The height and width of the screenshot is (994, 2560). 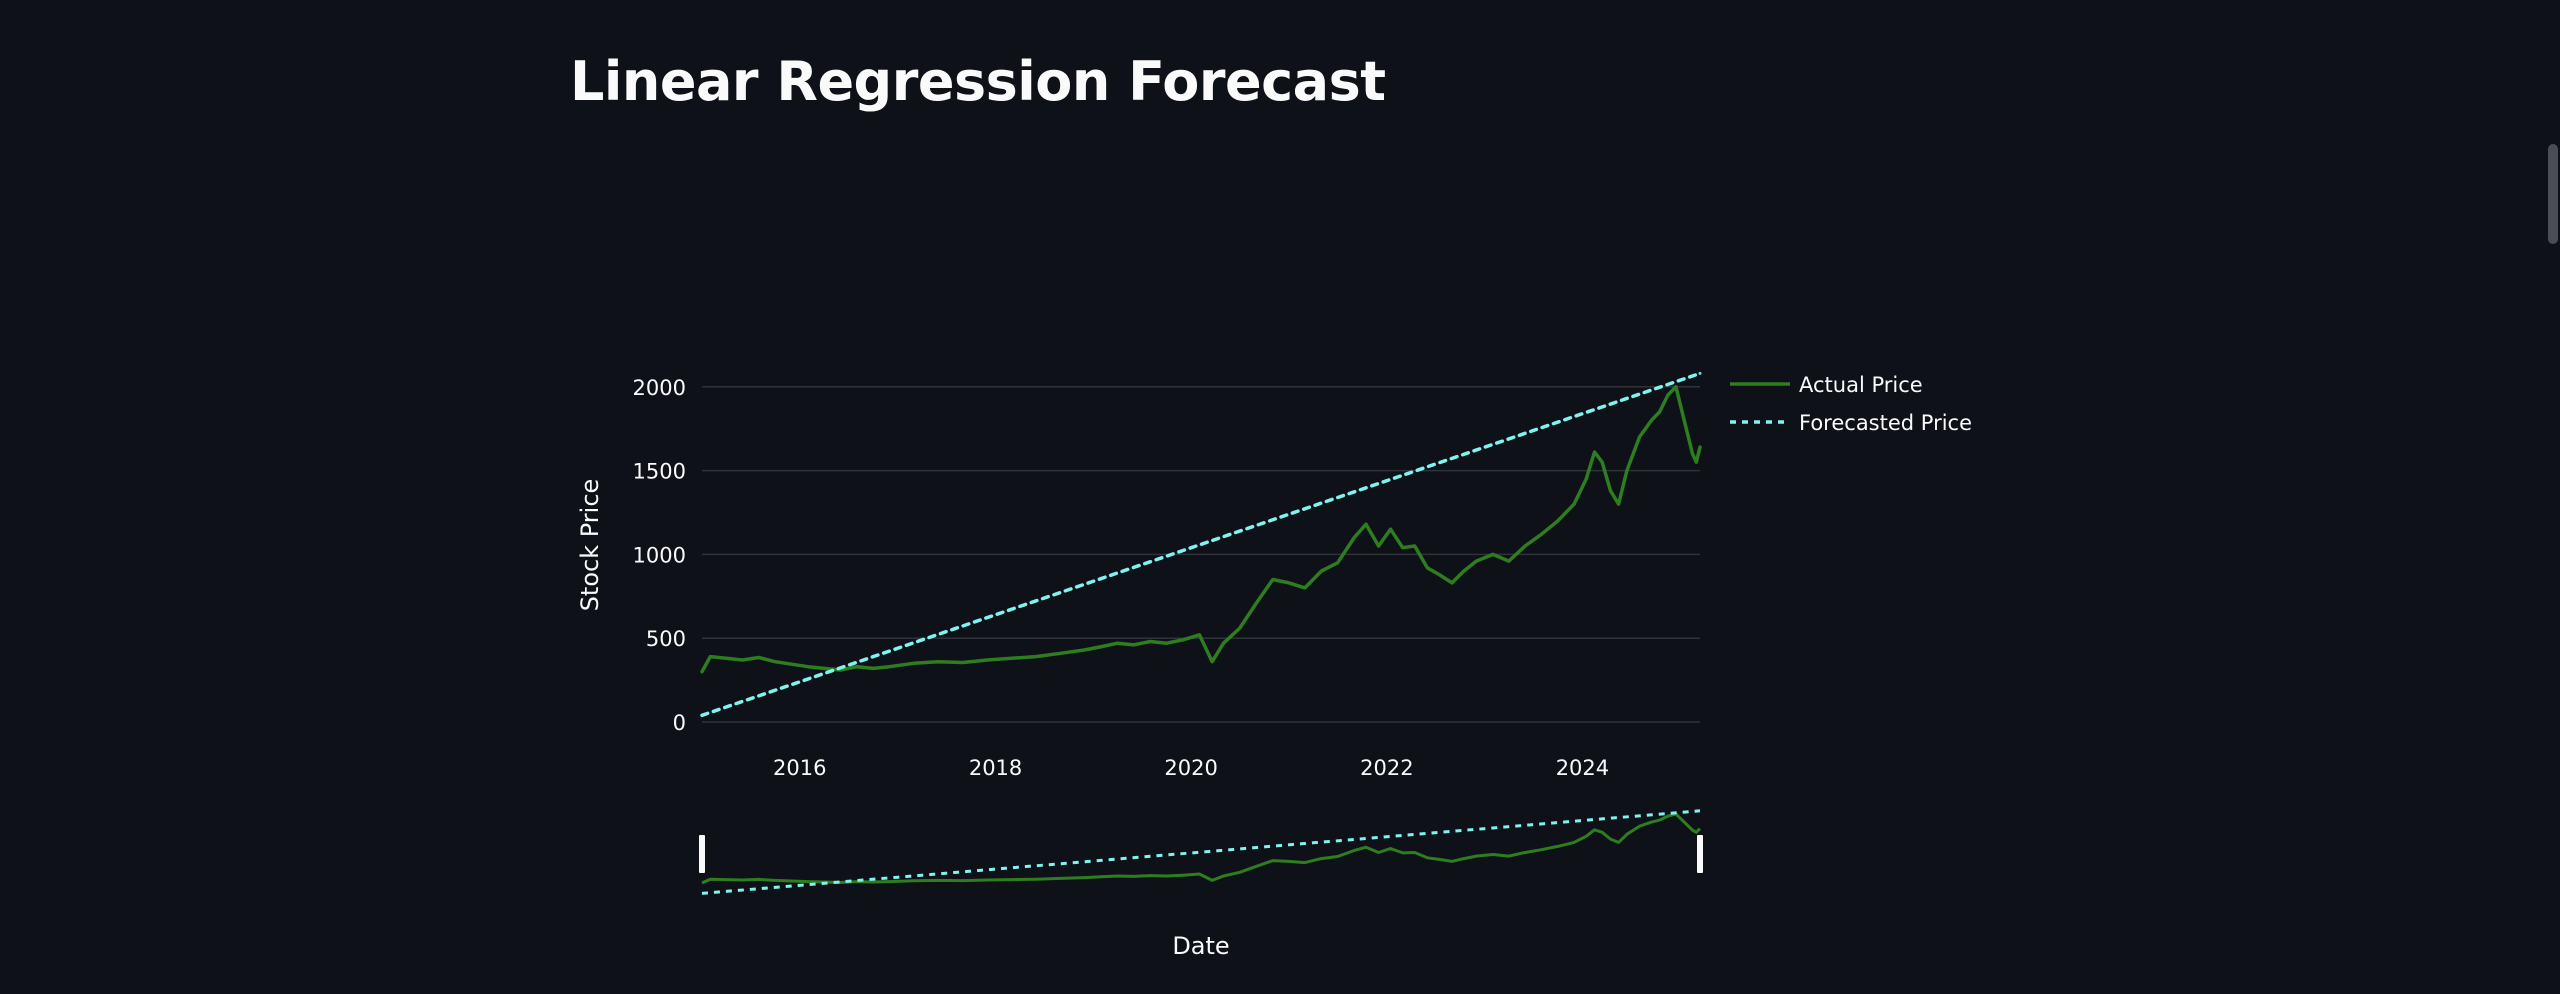 I want to click on x-axis-title: Date, so click(x=1200, y=946).